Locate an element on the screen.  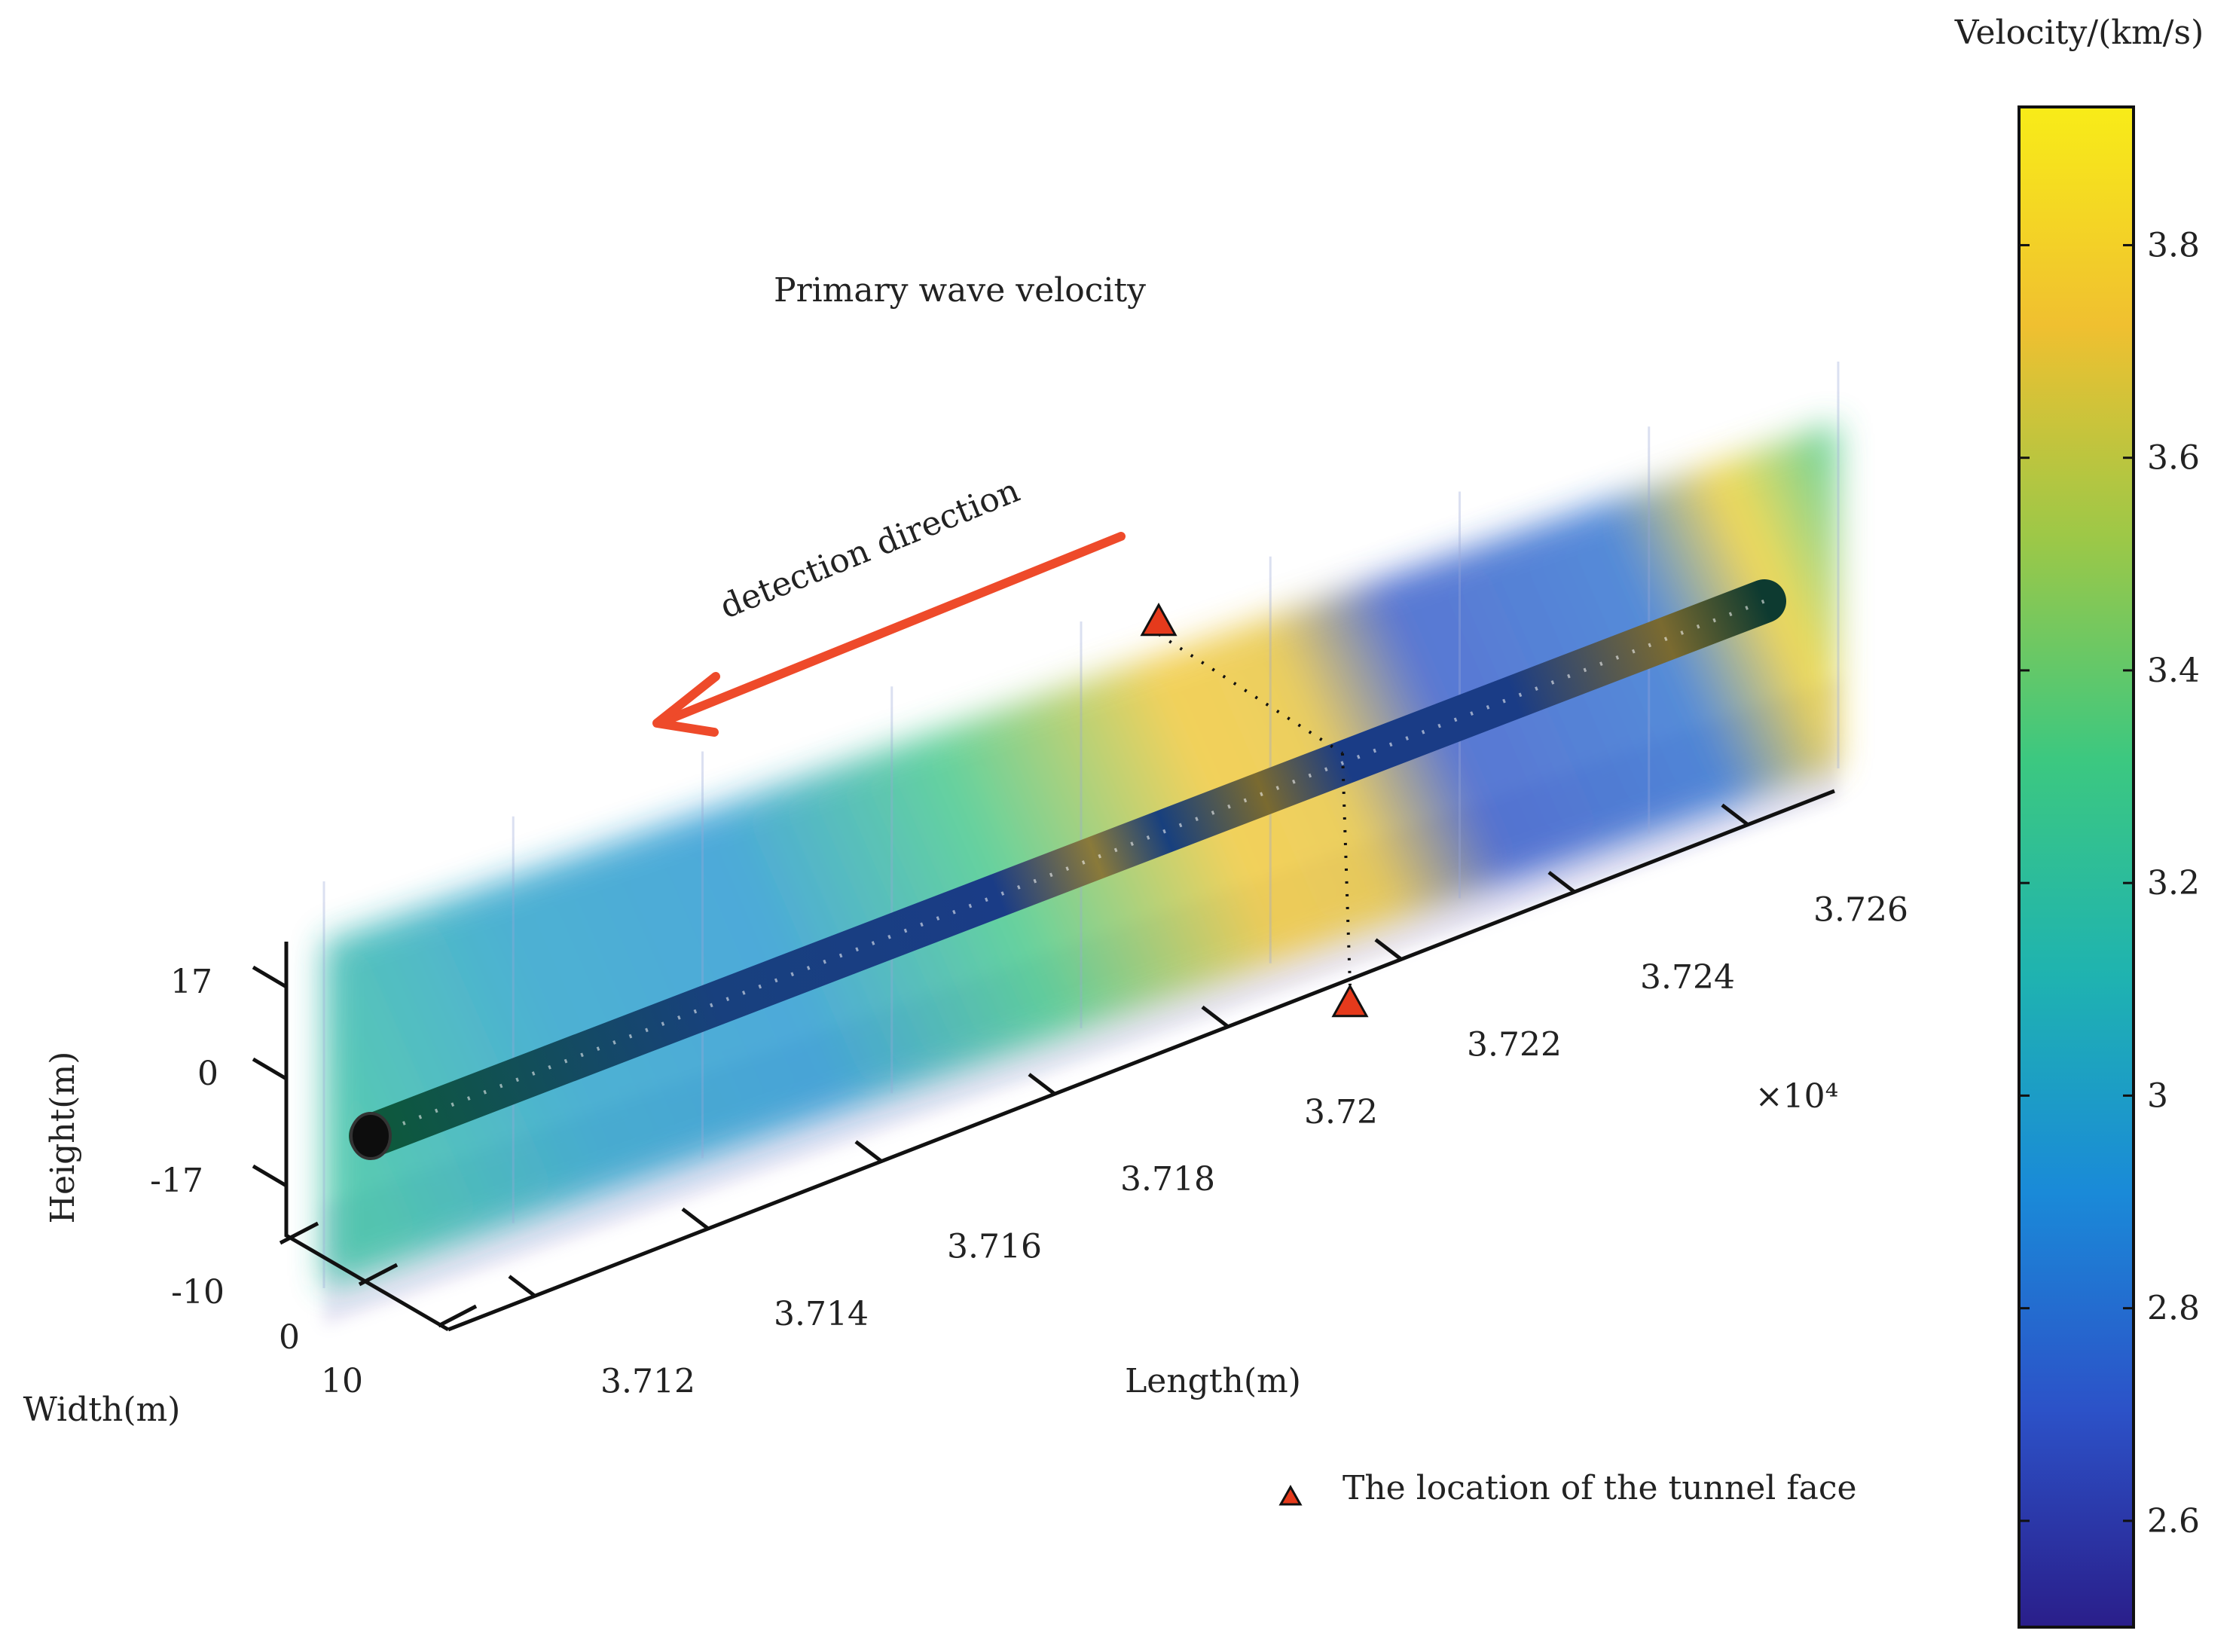
colorbar-tick-label: 3.2 is located at coordinates (2173, 883).